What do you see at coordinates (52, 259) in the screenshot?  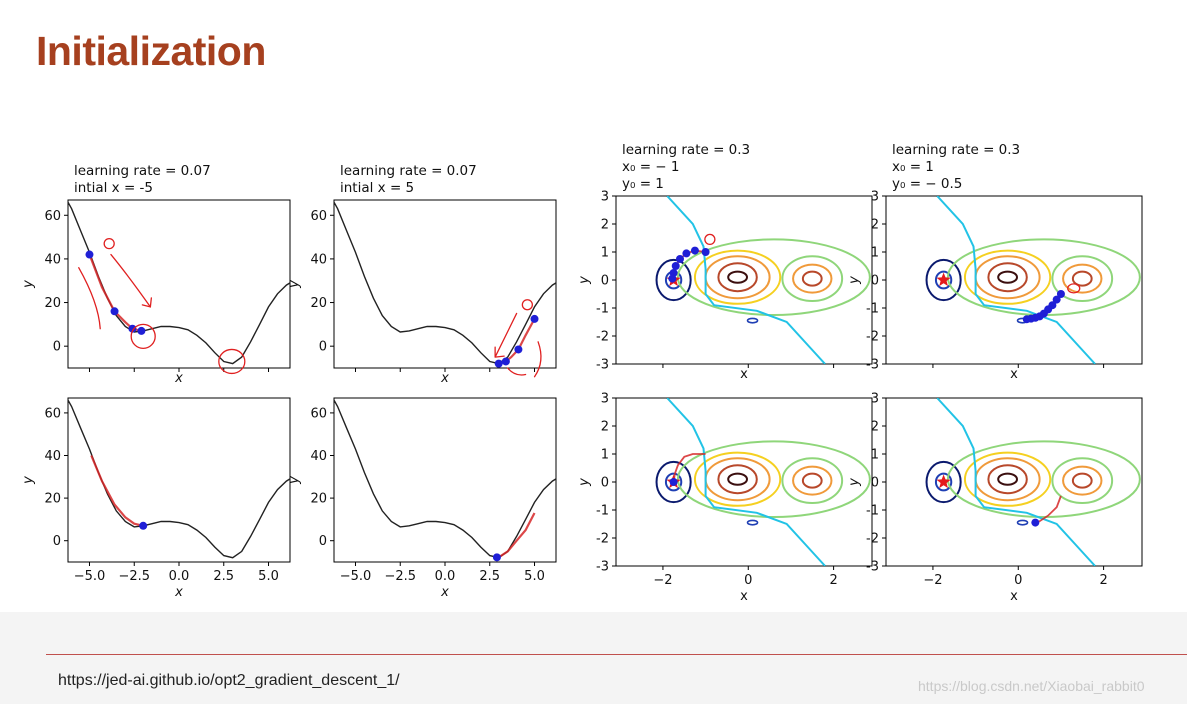 I see `y-tick-label: 40` at bounding box center [52, 259].